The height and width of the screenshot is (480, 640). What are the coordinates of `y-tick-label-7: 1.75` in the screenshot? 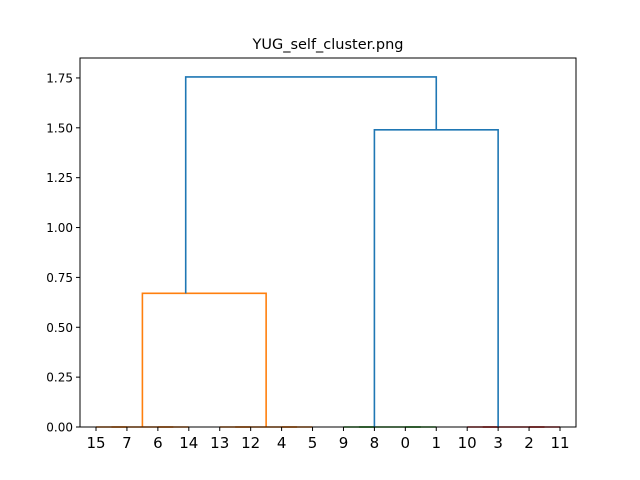 It's located at (59, 78).